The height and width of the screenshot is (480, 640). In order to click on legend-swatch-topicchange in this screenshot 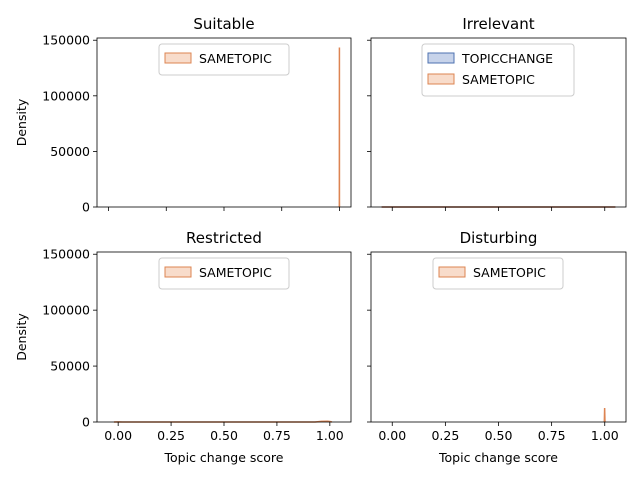, I will do `click(441, 58)`.